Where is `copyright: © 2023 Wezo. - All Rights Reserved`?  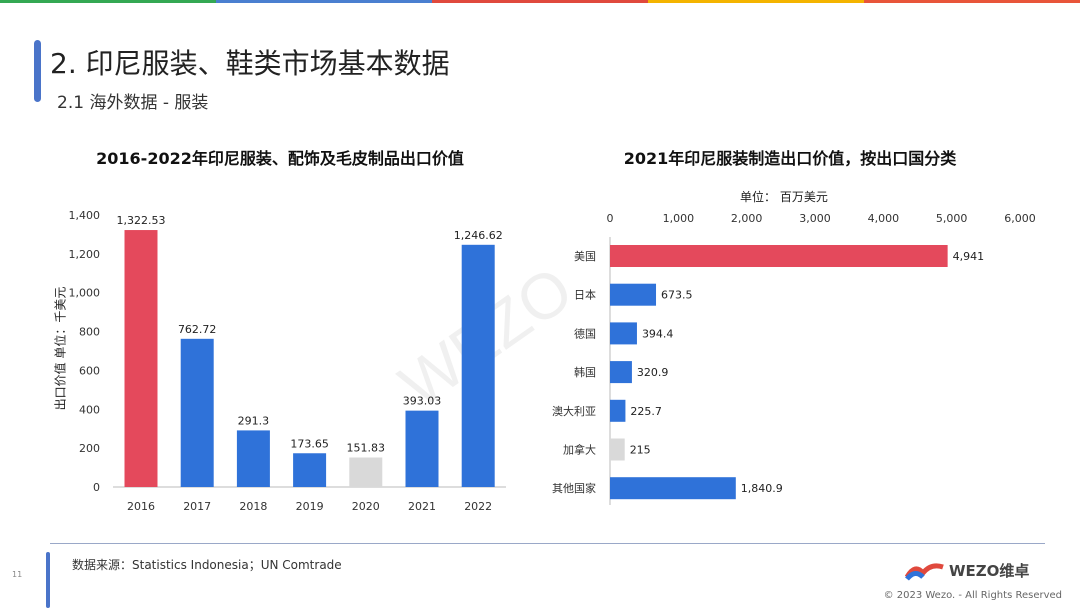
copyright: © 2023 Wezo. - All Rights Reserved is located at coordinates (972, 595).